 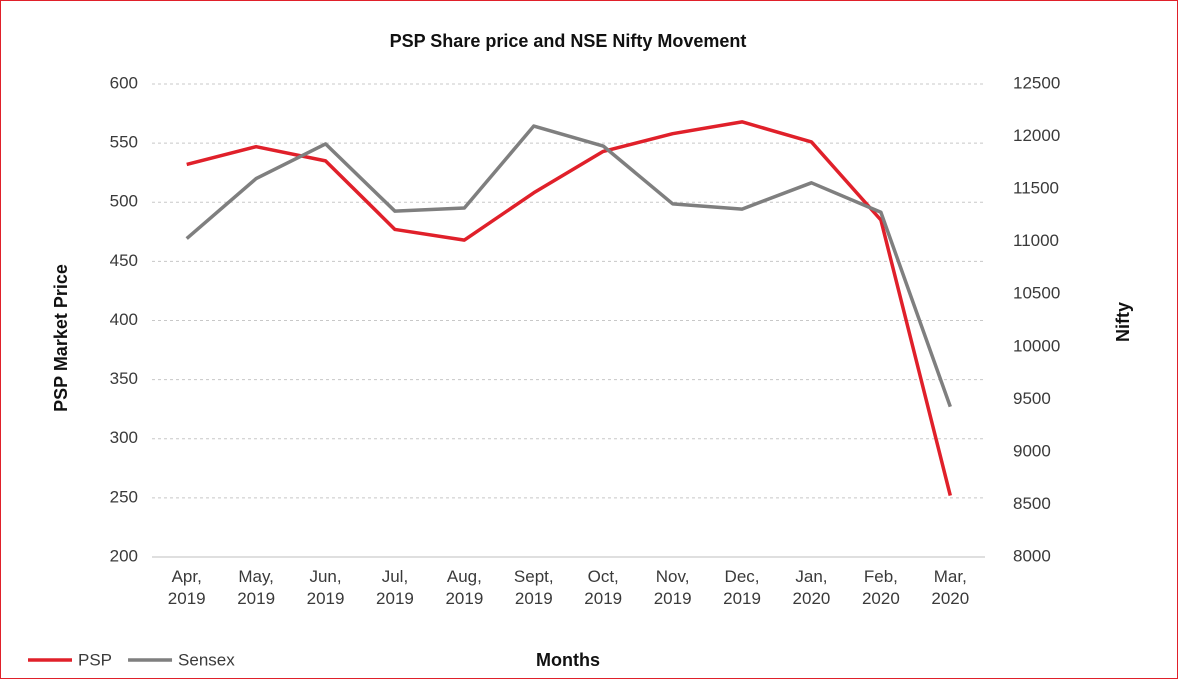 I want to click on y2-tick-label: 10000, so click(x=1036, y=345).